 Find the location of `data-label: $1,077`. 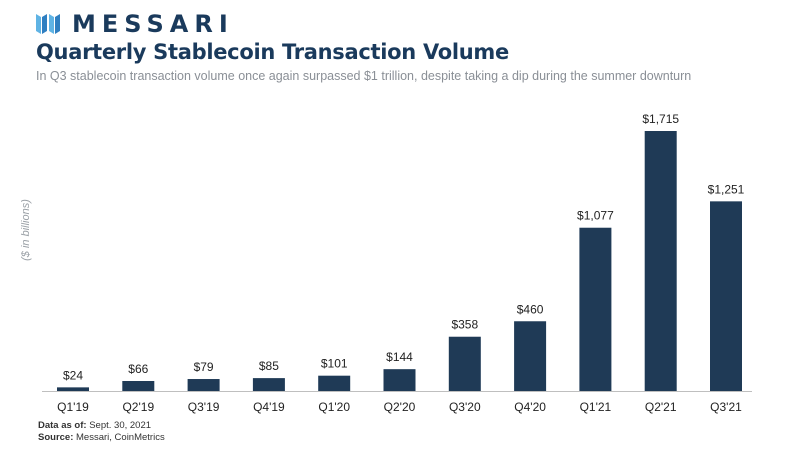

data-label: $1,077 is located at coordinates (595, 216).